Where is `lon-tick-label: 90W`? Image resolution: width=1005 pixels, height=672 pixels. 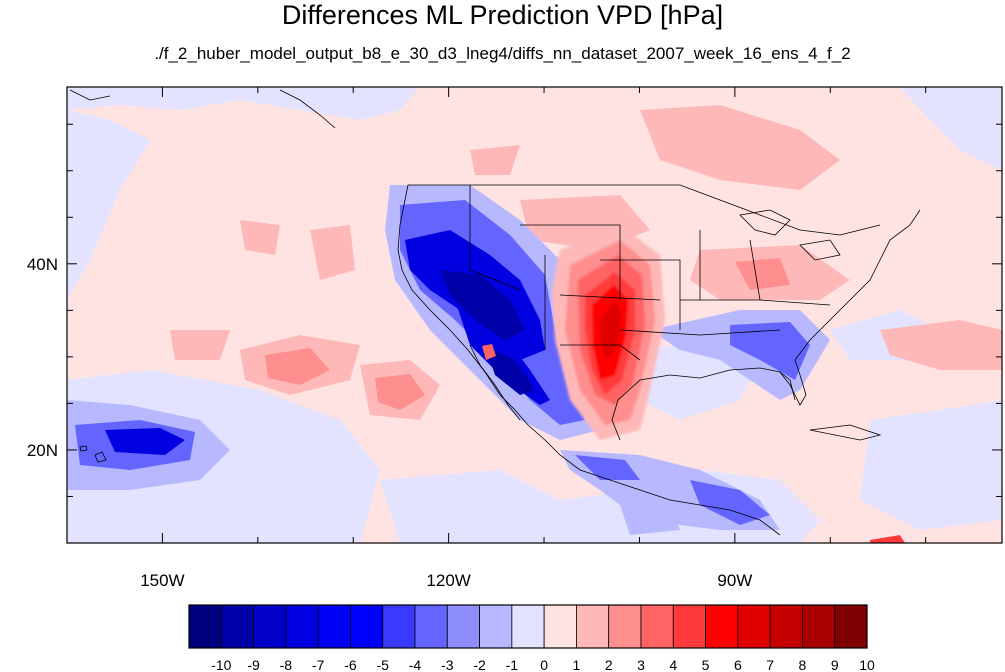
lon-tick-label: 90W is located at coordinates (734, 580).